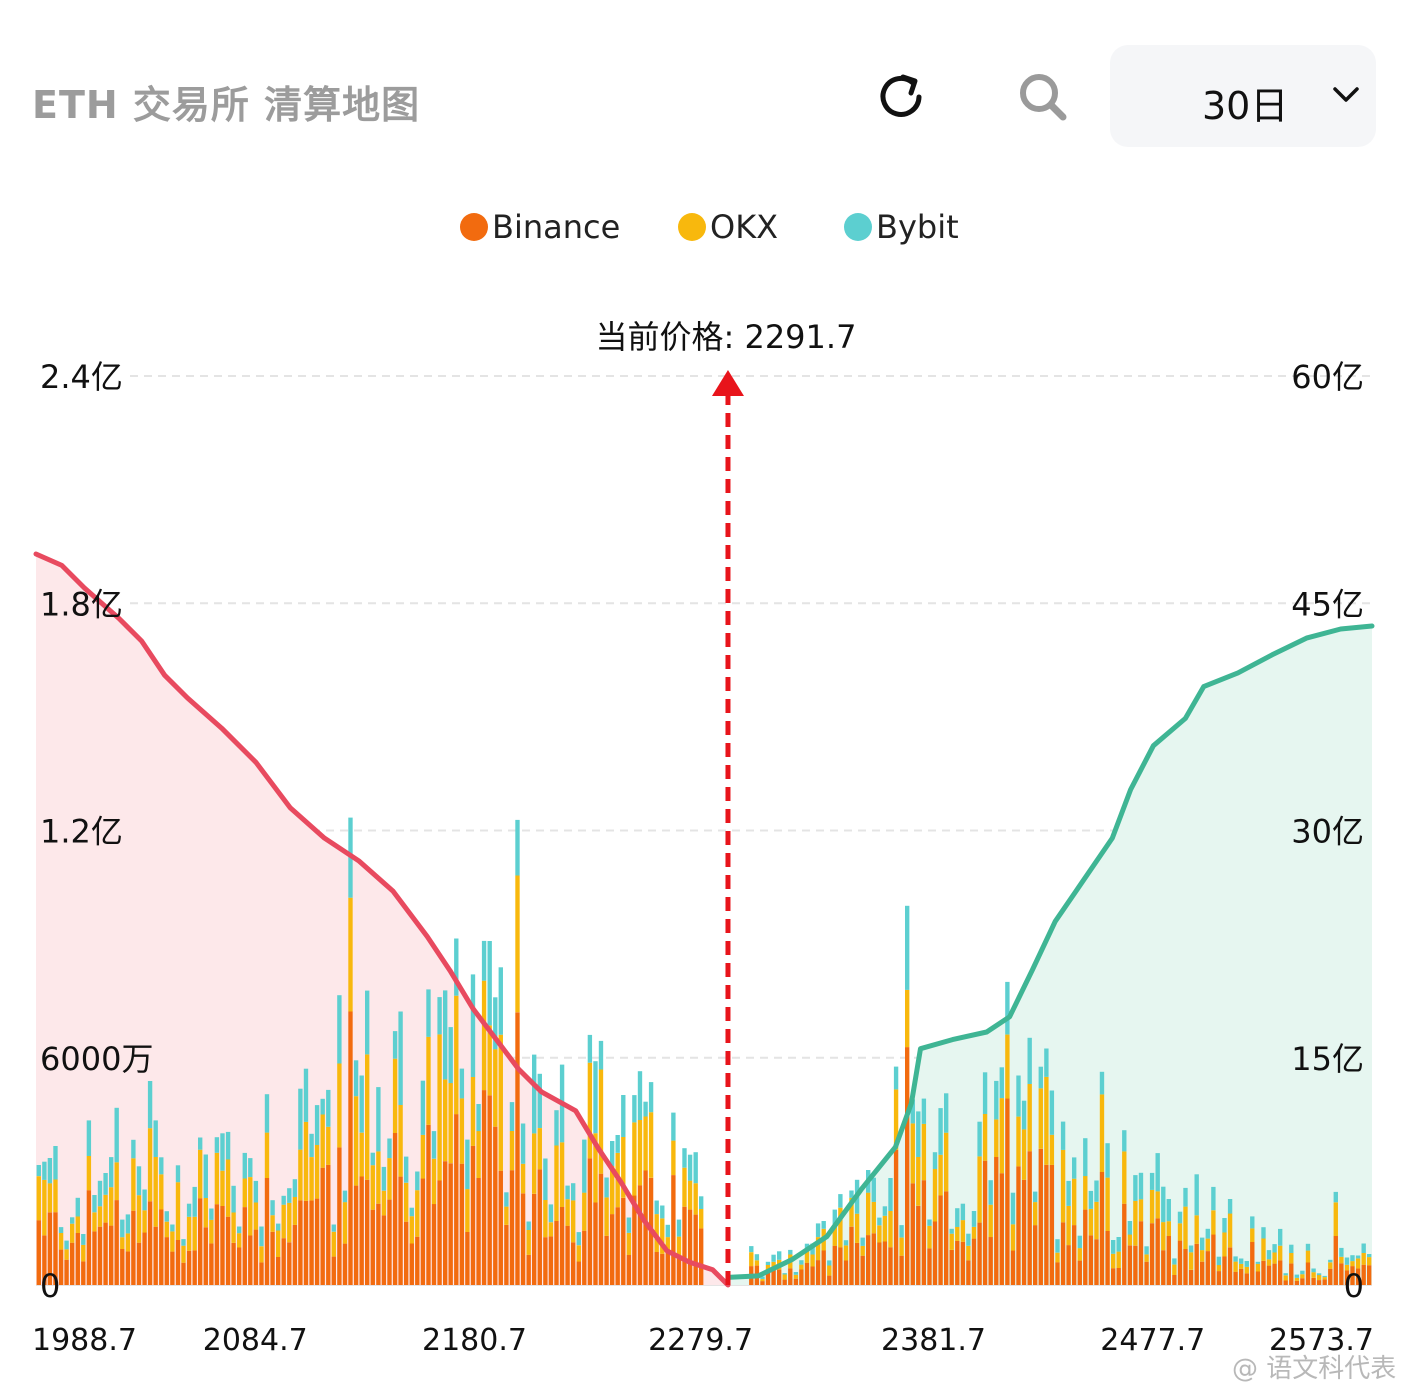 The image size is (1414, 1392). Describe the element at coordinates (1243, 96) in the screenshot. I see `period-select: 30日` at that location.